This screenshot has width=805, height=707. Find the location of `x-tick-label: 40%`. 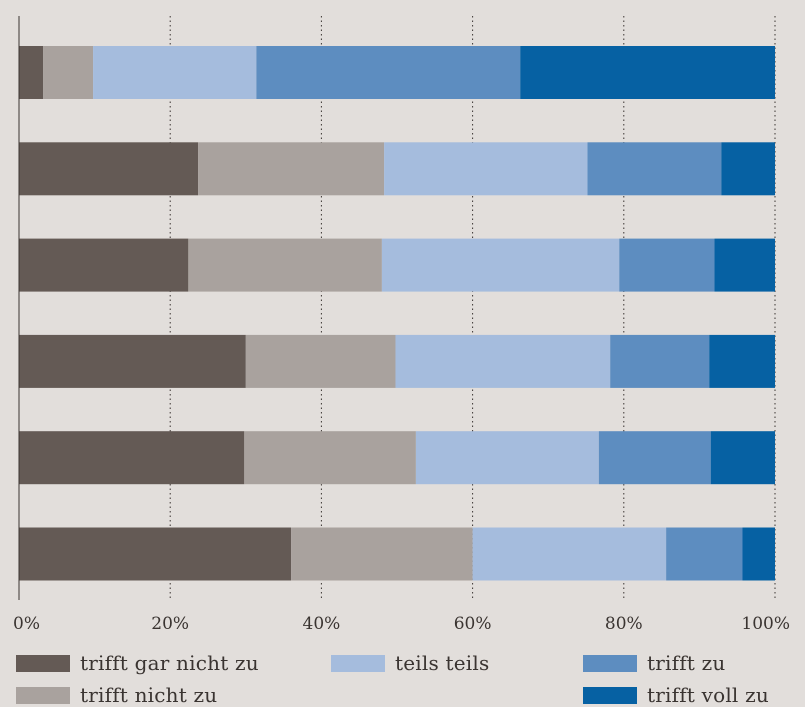

x-tick-label: 40% is located at coordinates (322, 624).